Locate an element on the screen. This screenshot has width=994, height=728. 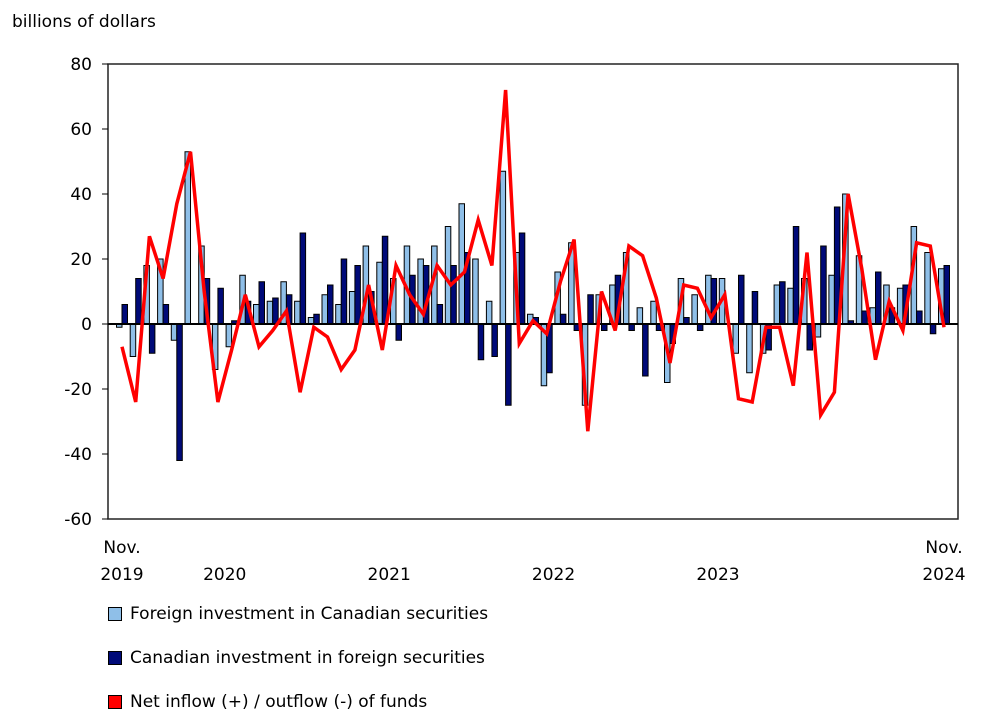
y-tick-label: 60 is located at coordinates (81, 130).